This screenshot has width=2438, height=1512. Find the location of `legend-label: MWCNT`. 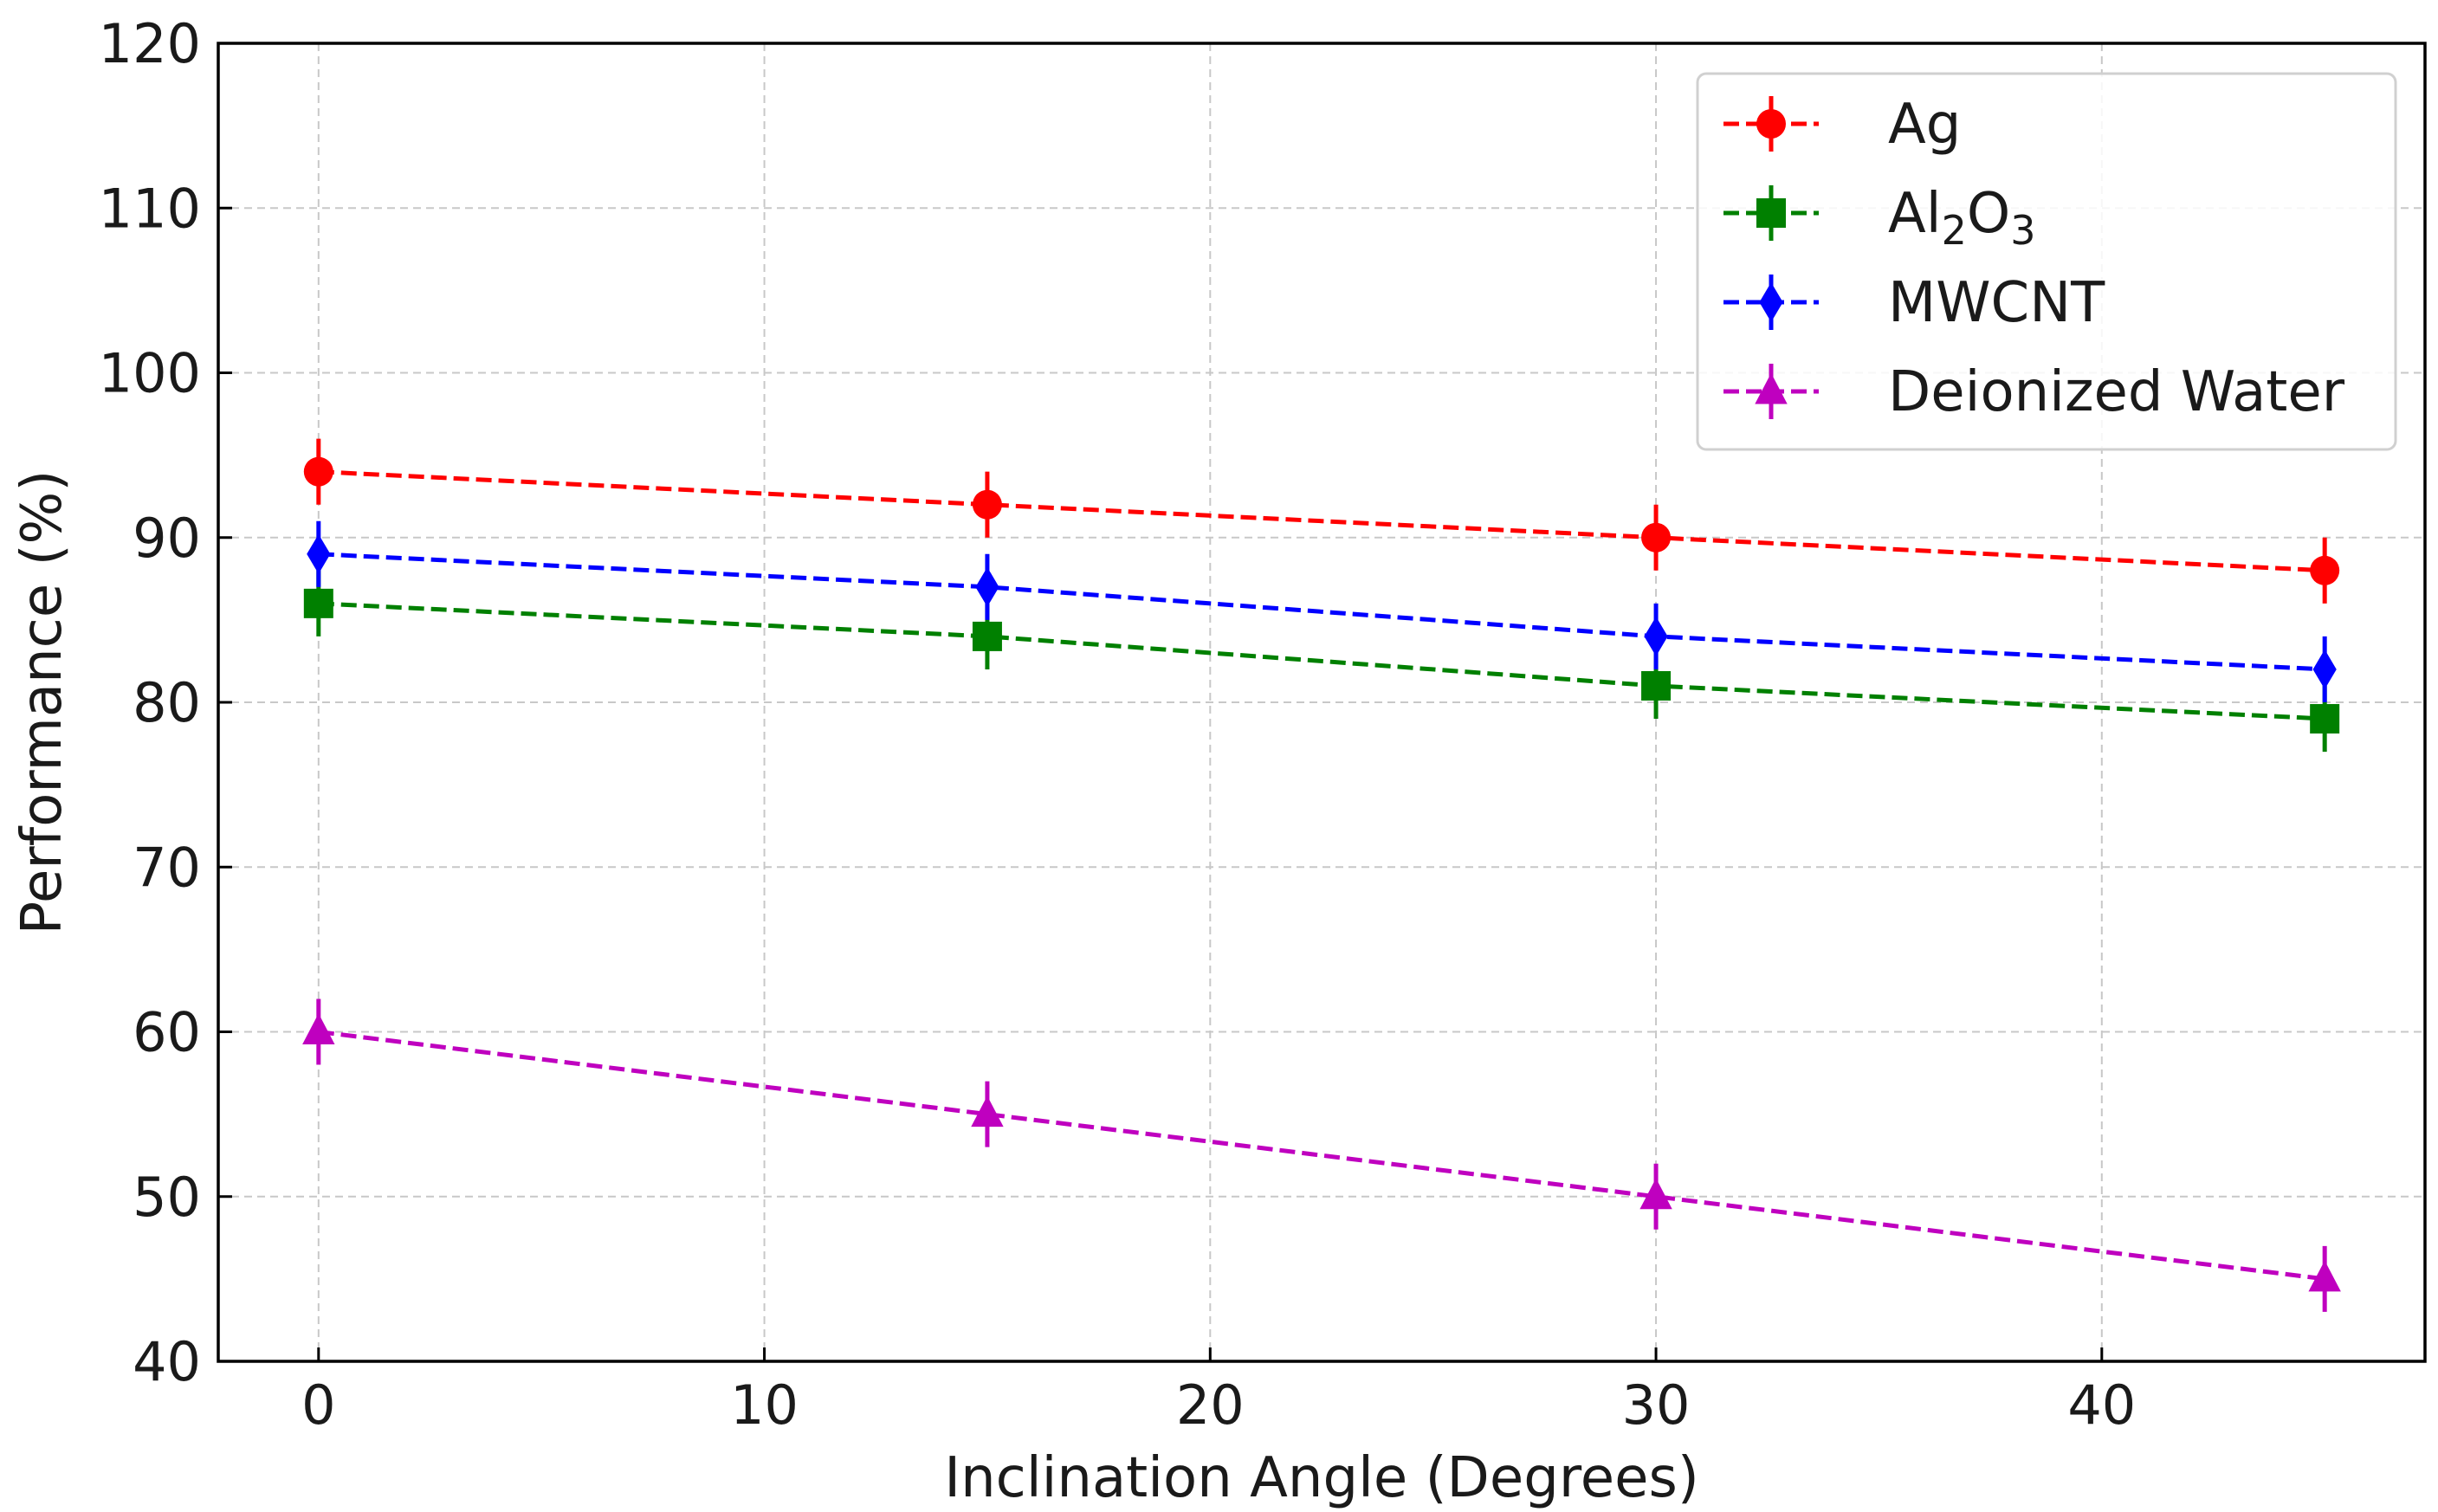

legend-label: MWCNT is located at coordinates (1997, 303).